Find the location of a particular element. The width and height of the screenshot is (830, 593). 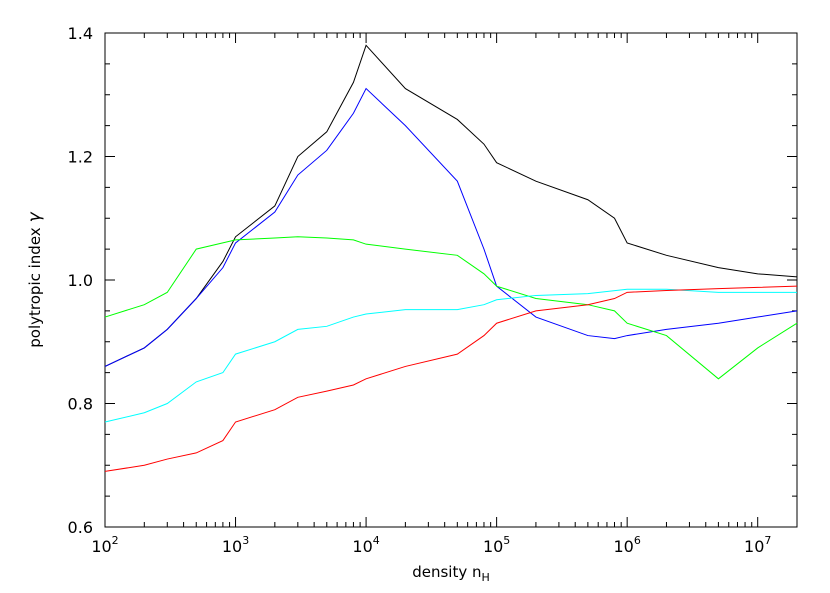

y-tick-label: 1.0 is located at coordinates (80, 280).